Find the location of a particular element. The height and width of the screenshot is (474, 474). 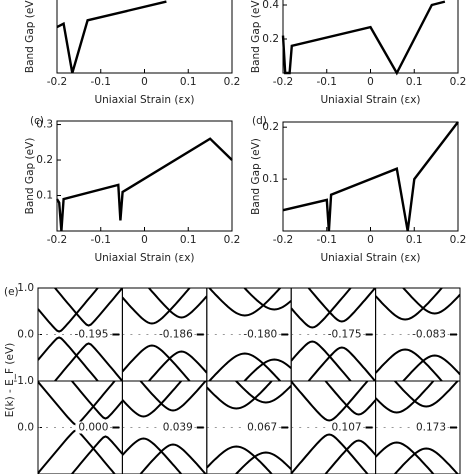

strain-annotation: 0.067 is located at coordinates (262, 428).